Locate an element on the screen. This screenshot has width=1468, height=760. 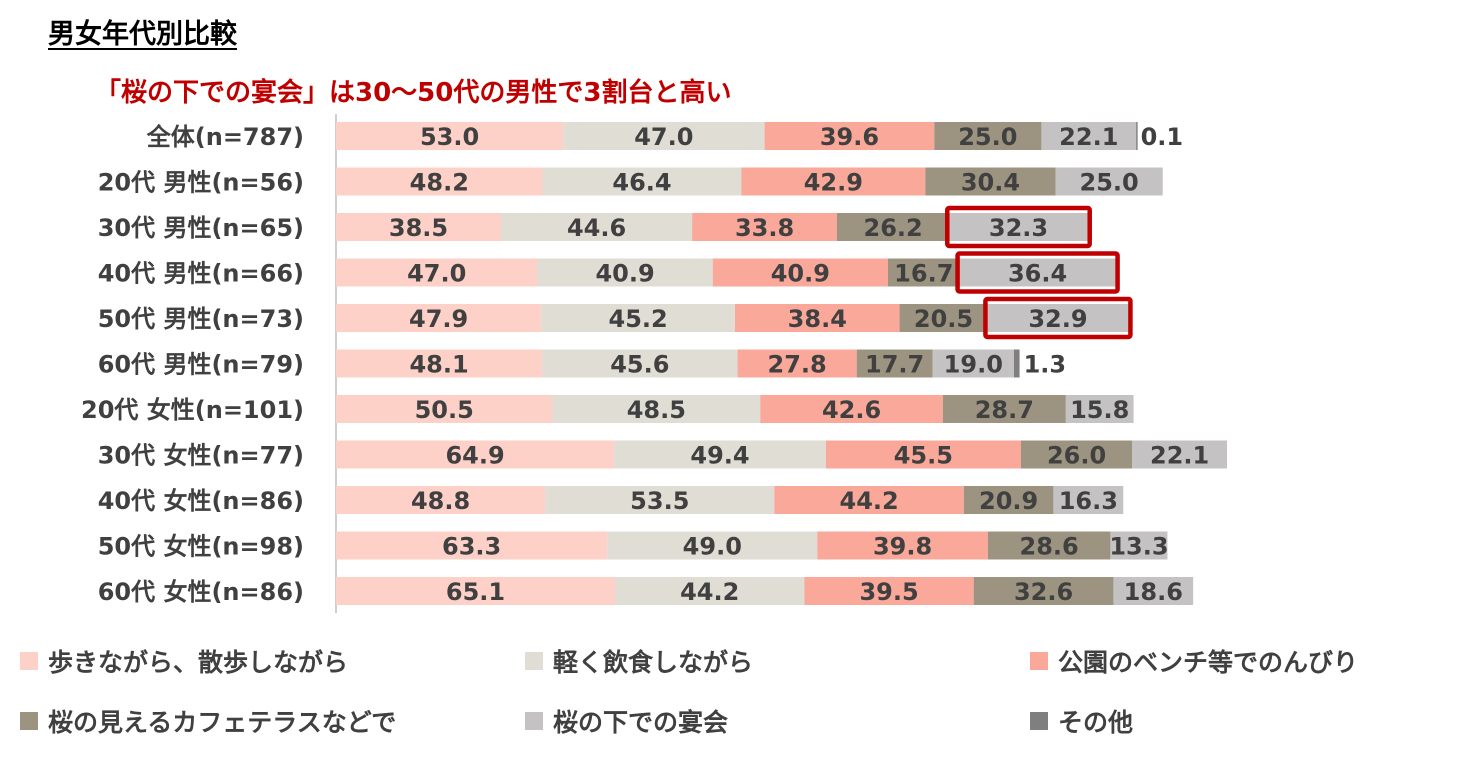
category-label: 50代 女性(n=98) is located at coordinates (201, 547).